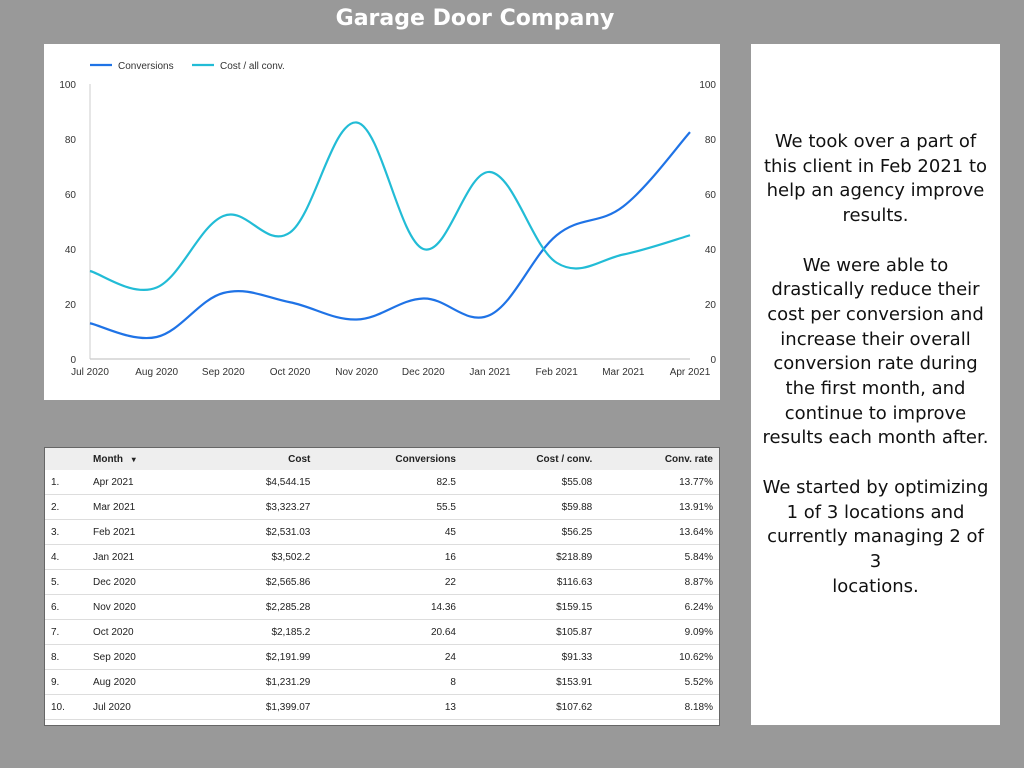  I want to click on cell-cost-per-conv: $107.62, so click(530, 707).